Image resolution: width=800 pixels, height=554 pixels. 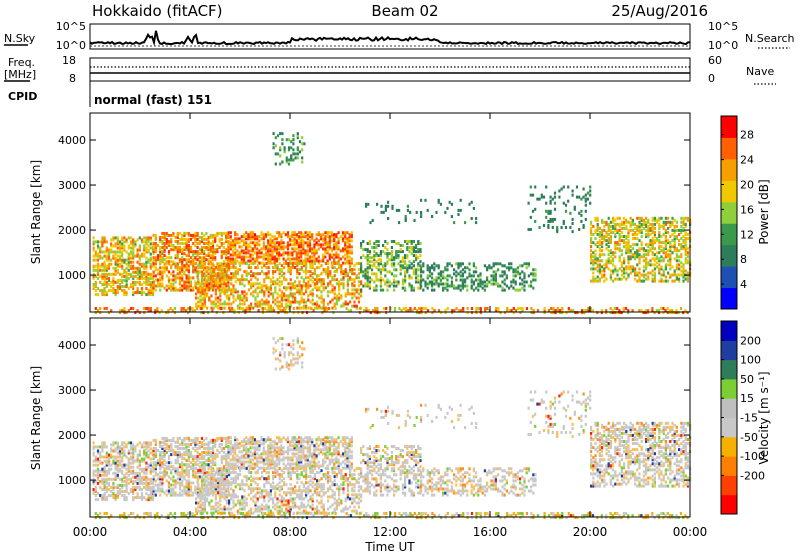 I want to click on cpid-label: CPID, so click(x=22, y=96).